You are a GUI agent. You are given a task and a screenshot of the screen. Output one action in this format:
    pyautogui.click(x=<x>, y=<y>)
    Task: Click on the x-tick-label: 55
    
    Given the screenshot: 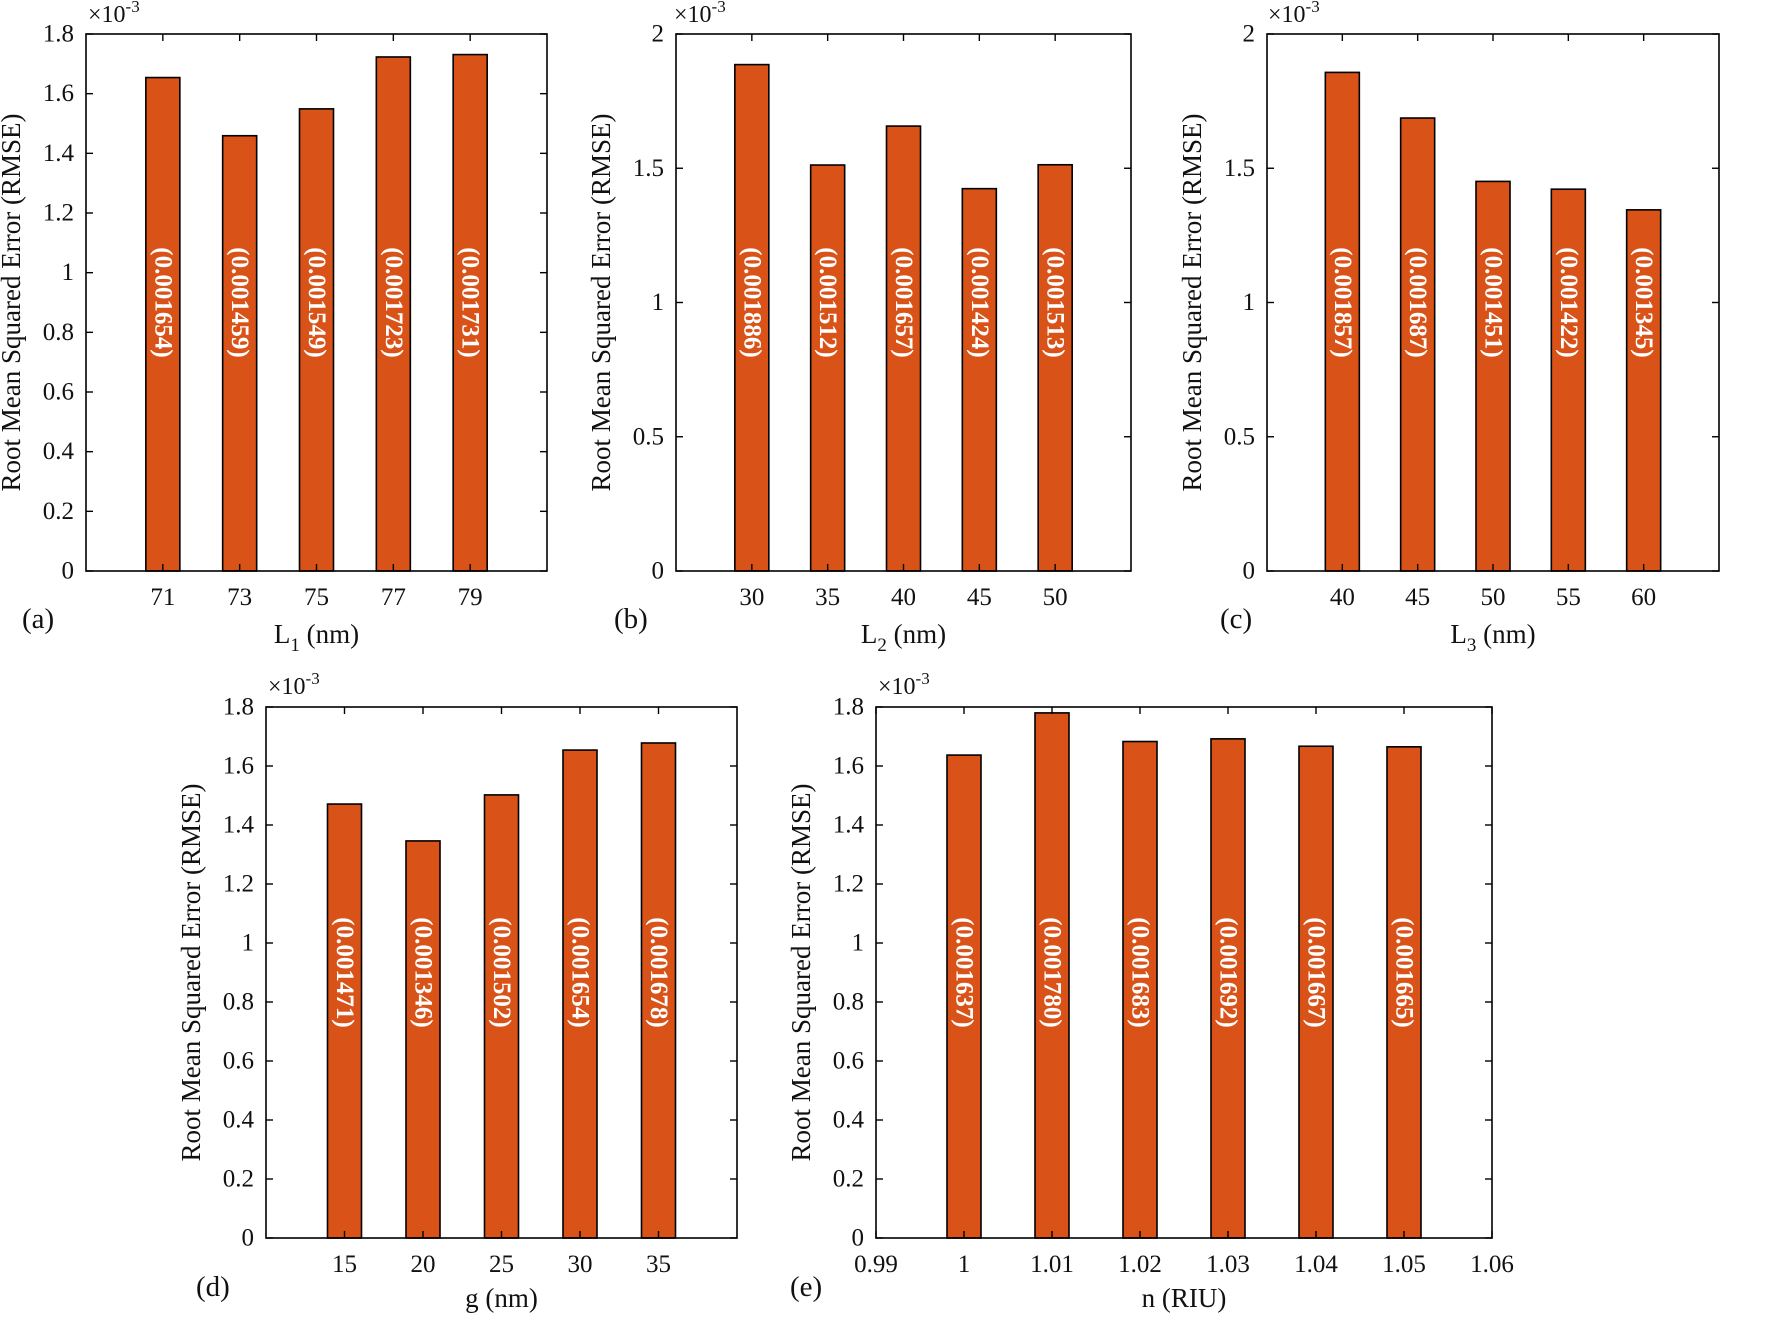 What is the action you would take?
    pyautogui.click(x=1568, y=597)
    